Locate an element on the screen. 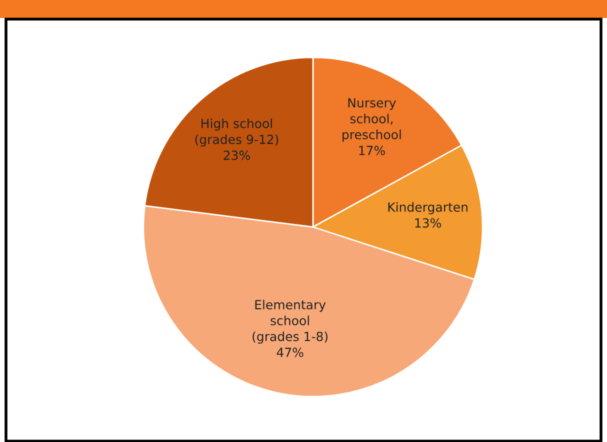 This screenshot has height=442, width=607. data-label: 47% is located at coordinates (290, 353).